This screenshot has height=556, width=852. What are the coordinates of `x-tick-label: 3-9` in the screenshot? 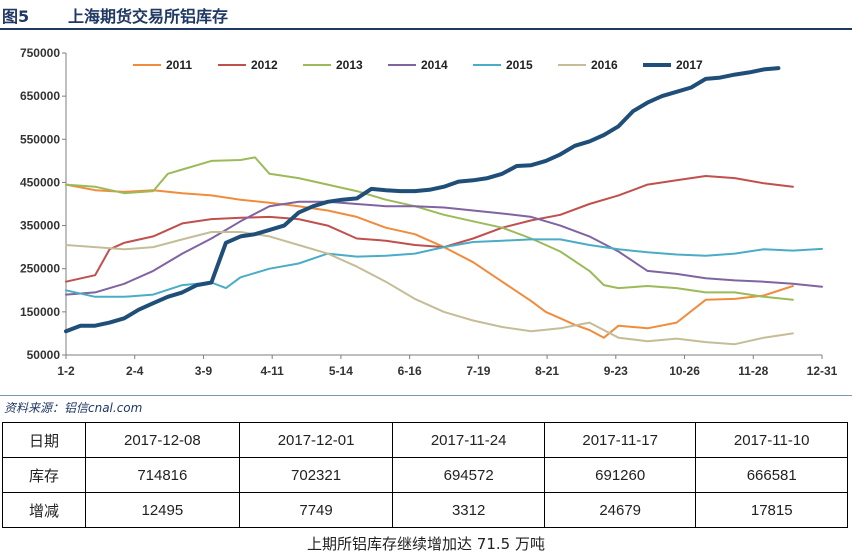 It's located at (204, 371).